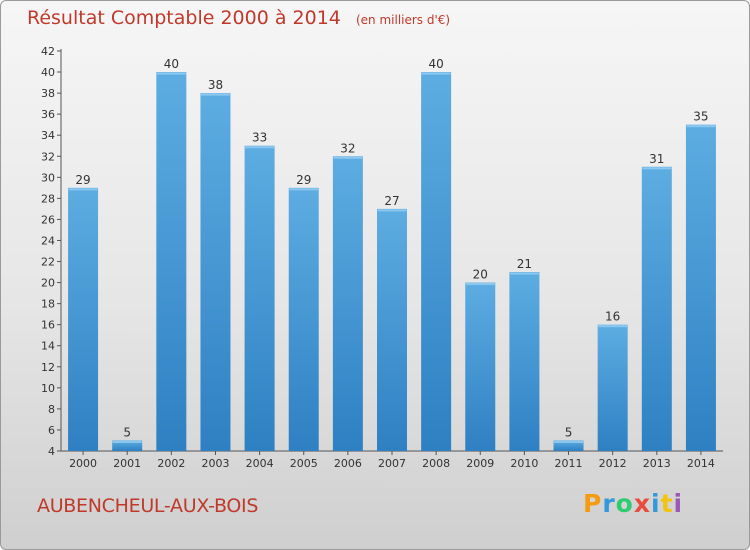 This screenshot has width=750, height=550. Describe the element at coordinates (215, 85) in the screenshot. I see `bar-value-label: 38` at that location.